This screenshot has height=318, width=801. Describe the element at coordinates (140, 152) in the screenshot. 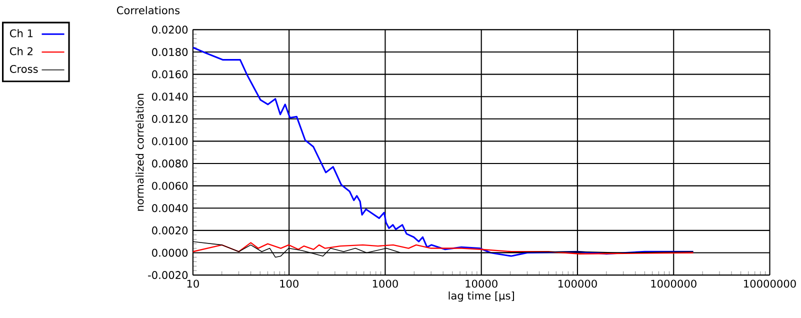

I see `y-axis-title: normalized correlation` at that location.